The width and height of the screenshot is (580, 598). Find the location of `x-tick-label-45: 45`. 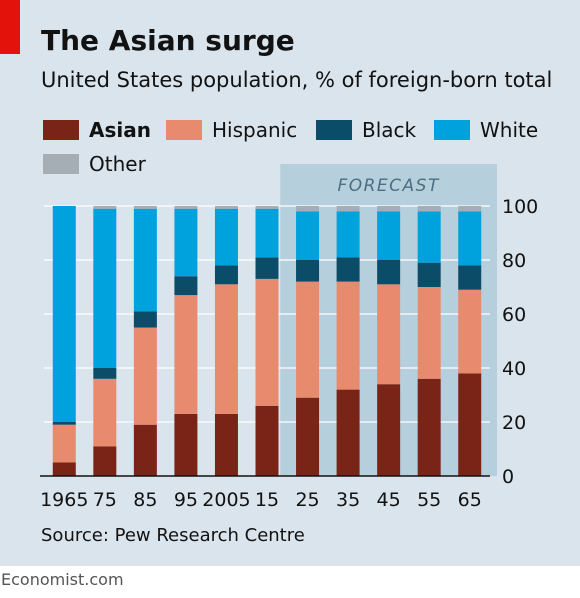

x-tick-label-45: 45 is located at coordinates (389, 500).